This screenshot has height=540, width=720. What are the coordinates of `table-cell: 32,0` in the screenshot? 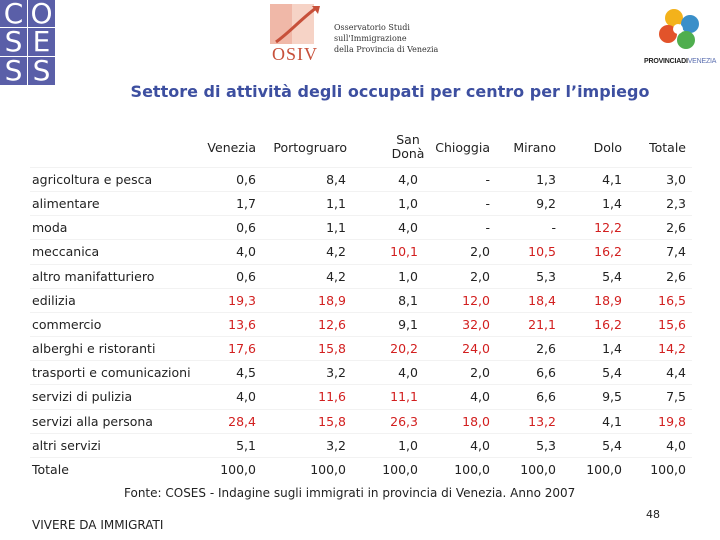 It's located at (476, 324).